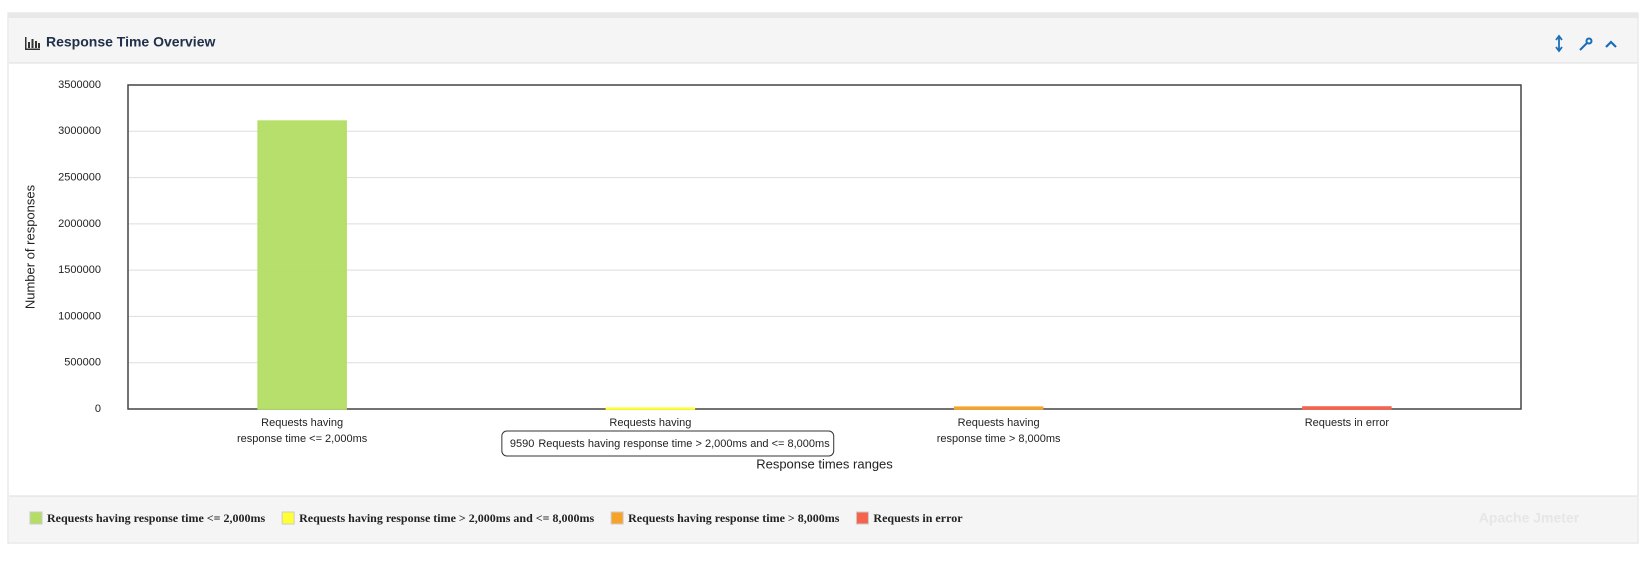 This screenshot has width=1645, height=562. I want to click on tooltip-box, so click(668, 443).